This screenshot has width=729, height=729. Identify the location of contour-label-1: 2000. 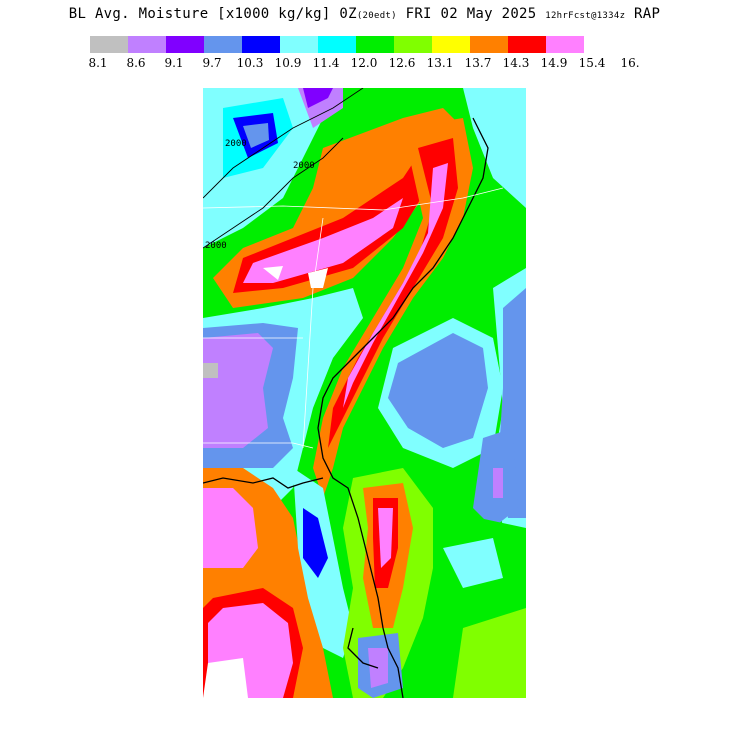
(236, 144).